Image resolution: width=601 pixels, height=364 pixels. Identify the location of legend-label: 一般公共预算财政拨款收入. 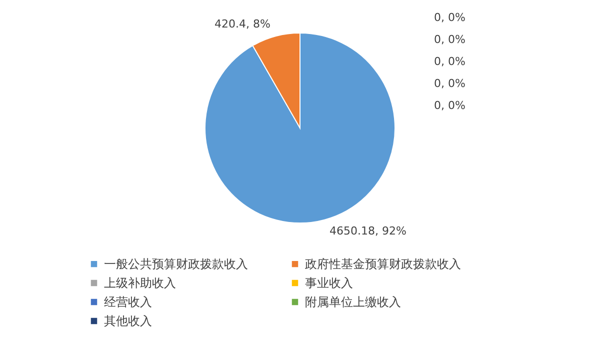
(176, 264).